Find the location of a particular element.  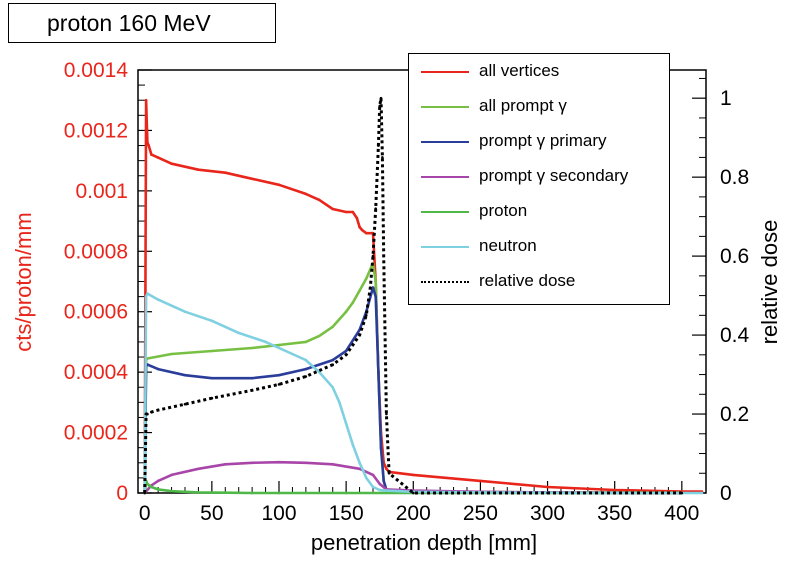

y-left-tick-label: 0.0012 is located at coordinates (96, 130).